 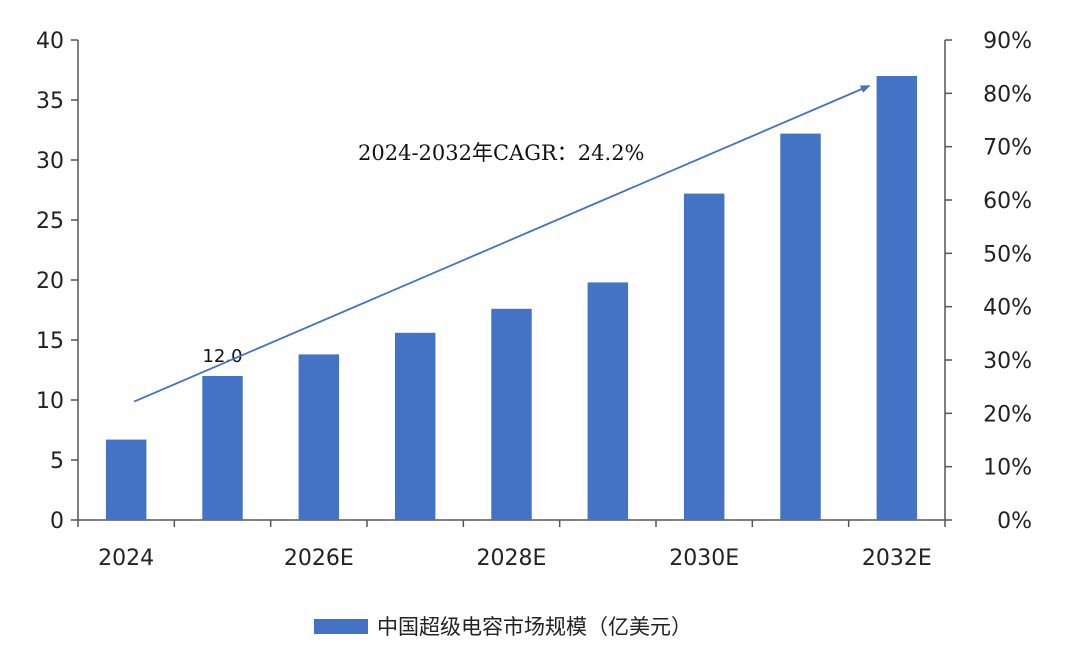 I want to click on bar-2031, so click(x=800, y=326).